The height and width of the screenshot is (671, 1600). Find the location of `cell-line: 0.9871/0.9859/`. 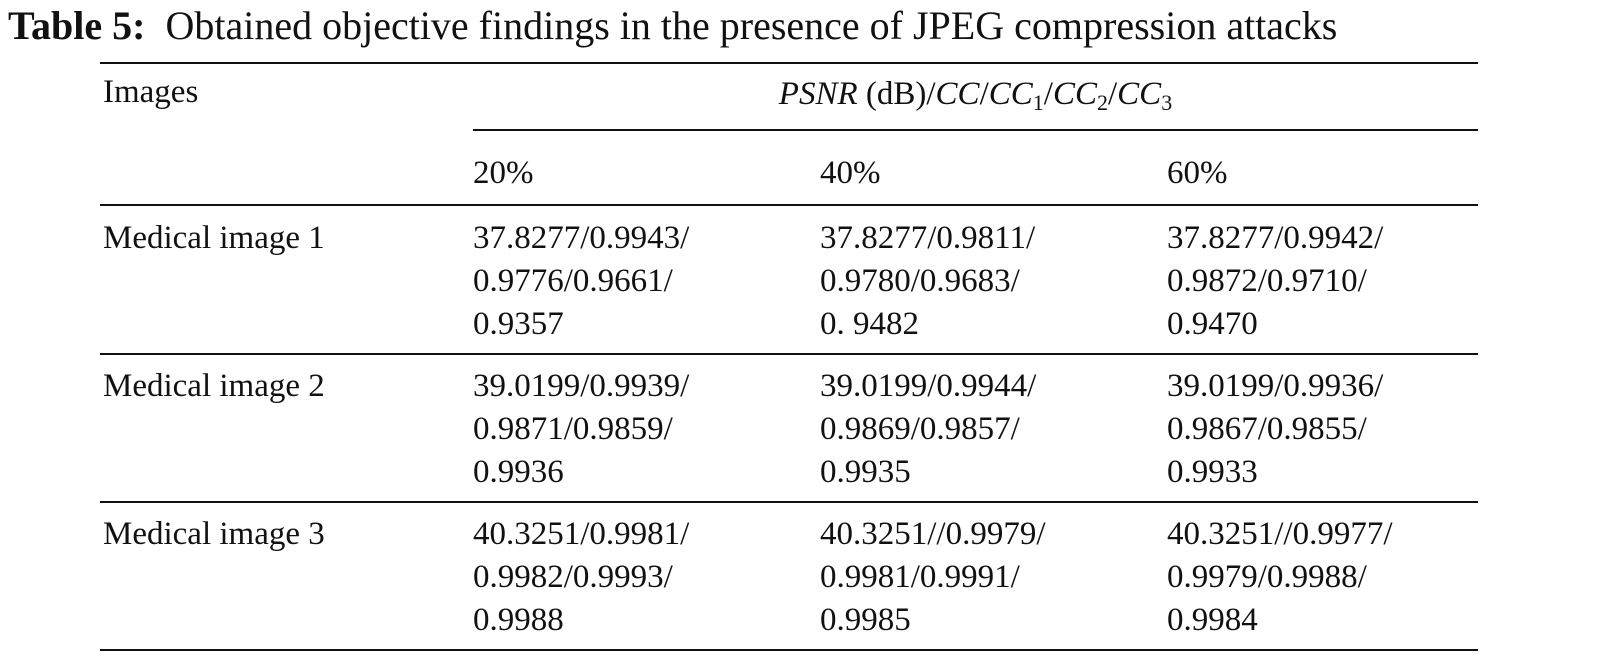

cell-line: 0.9871/0.9859/ is located at coordinates (573, 429).